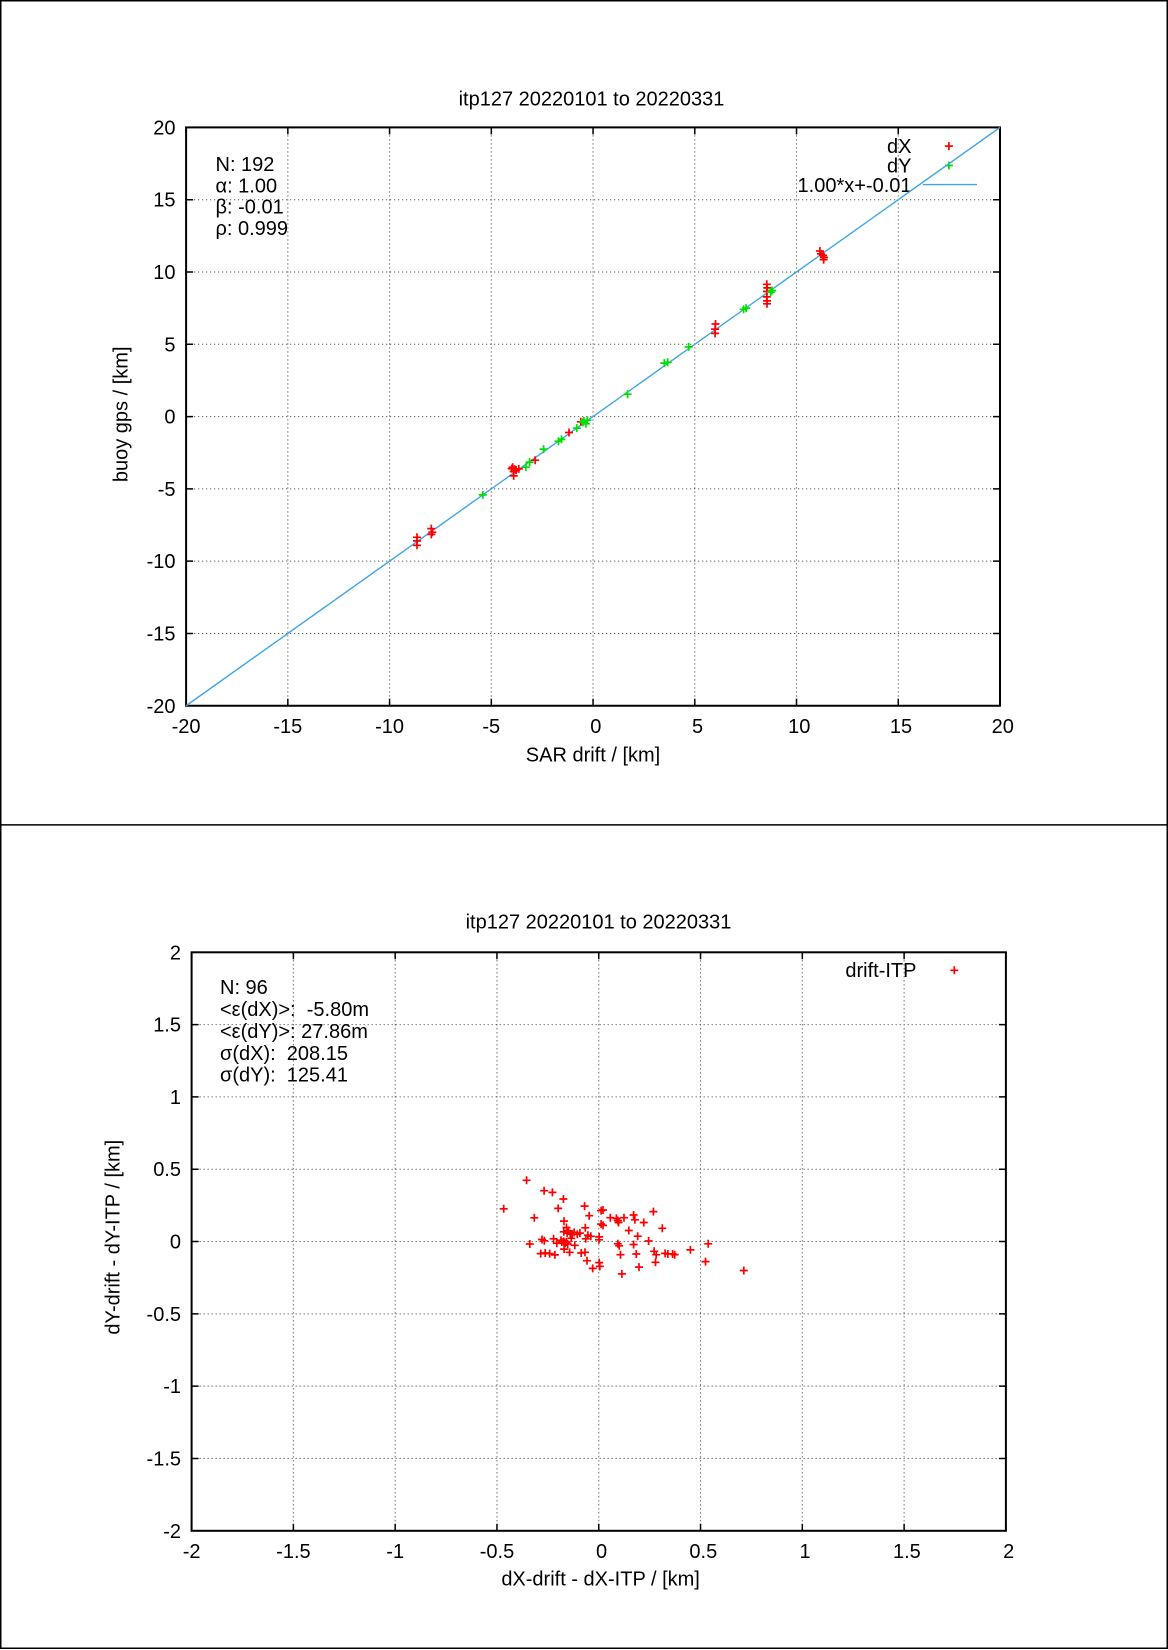 The image size is (1168, 1650). Describe the element at coordinates (880, 971) in the screenshot. I see `svg-text: drift-ITP` at that location.